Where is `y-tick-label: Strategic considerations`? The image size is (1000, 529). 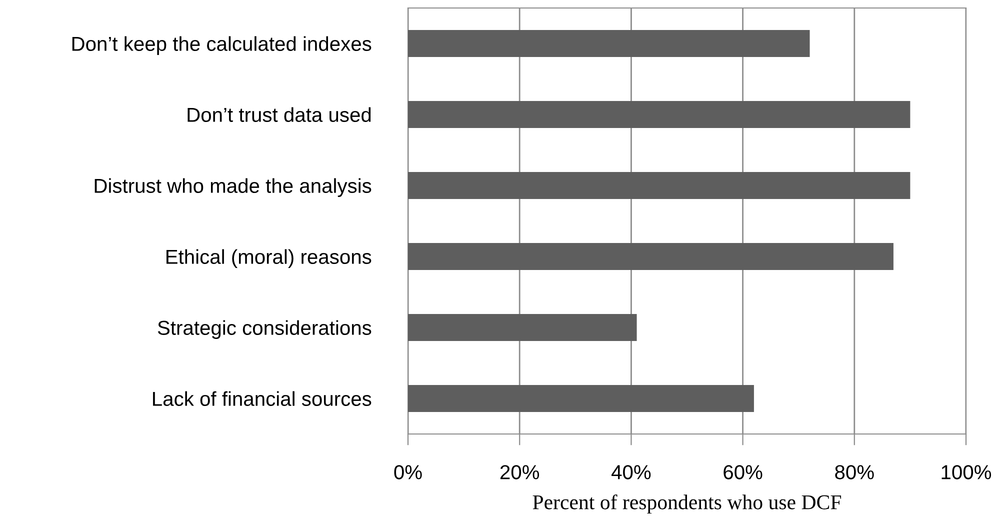 y-tick-label: Strategic considerations is located at coordinates (265, 329).